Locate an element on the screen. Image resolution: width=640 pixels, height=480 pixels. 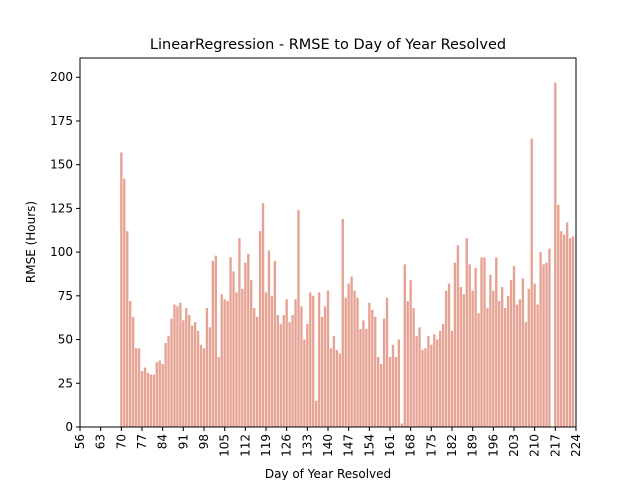
y-tick-label: 75 is located at coordinates (65, 296).